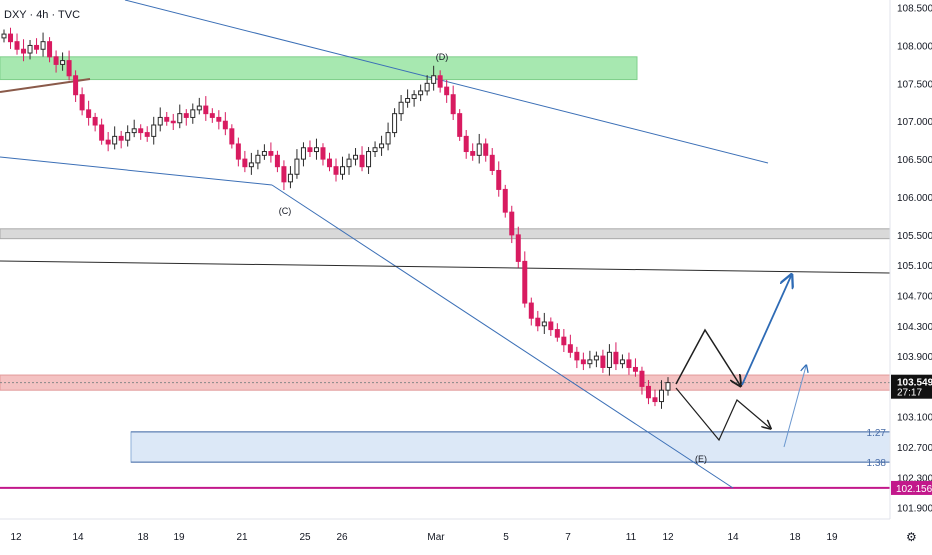  I want to click on settings-gear-icon: ⚙, so click(911, 537).